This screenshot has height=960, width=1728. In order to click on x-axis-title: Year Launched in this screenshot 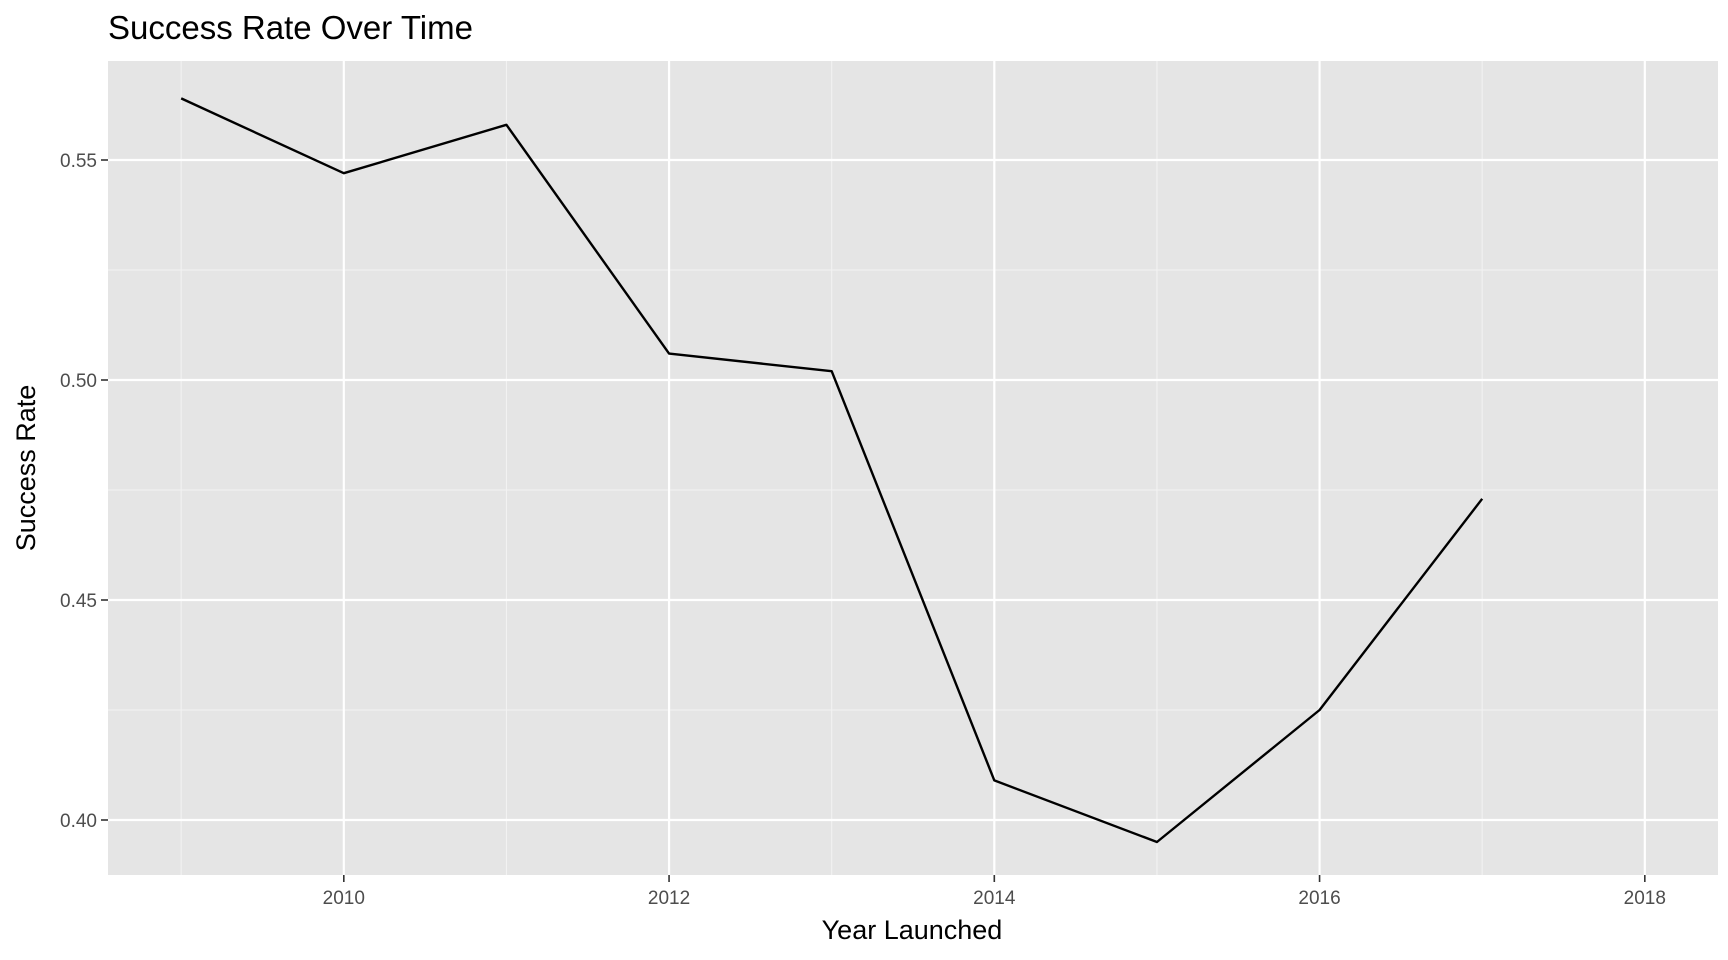, I will do `click(912, 930)`.